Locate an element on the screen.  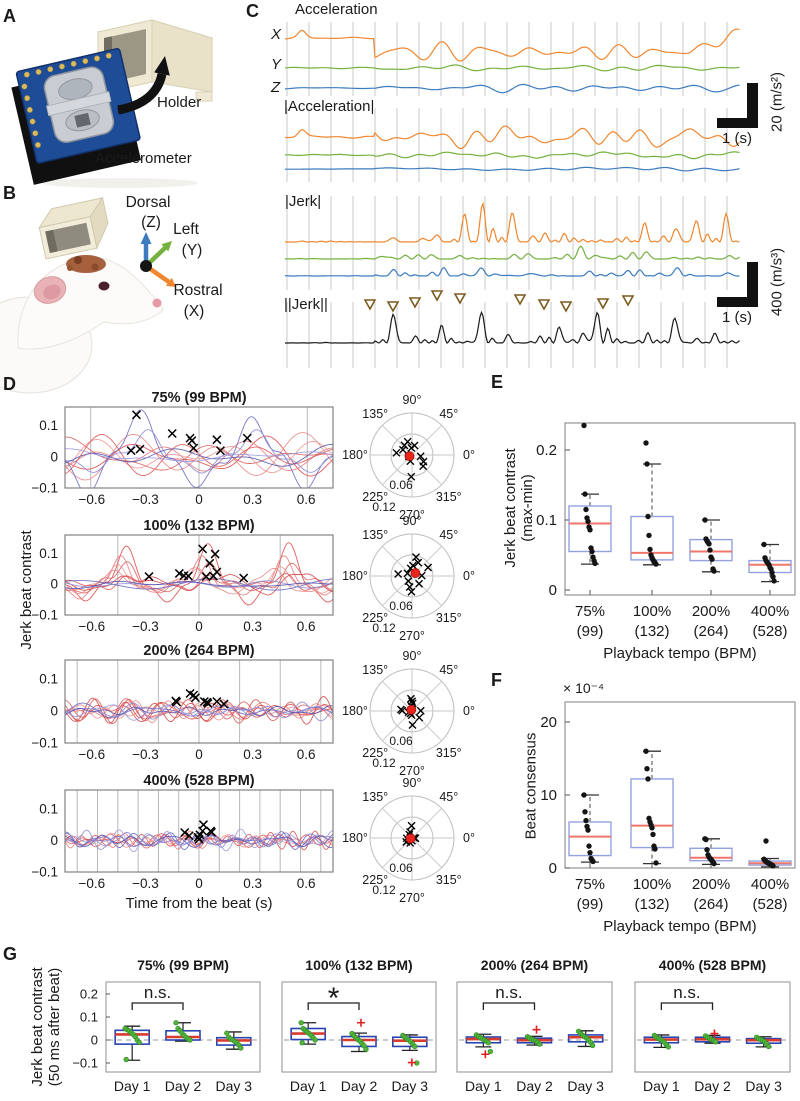
box-75% is located at coordinates (590, 828).